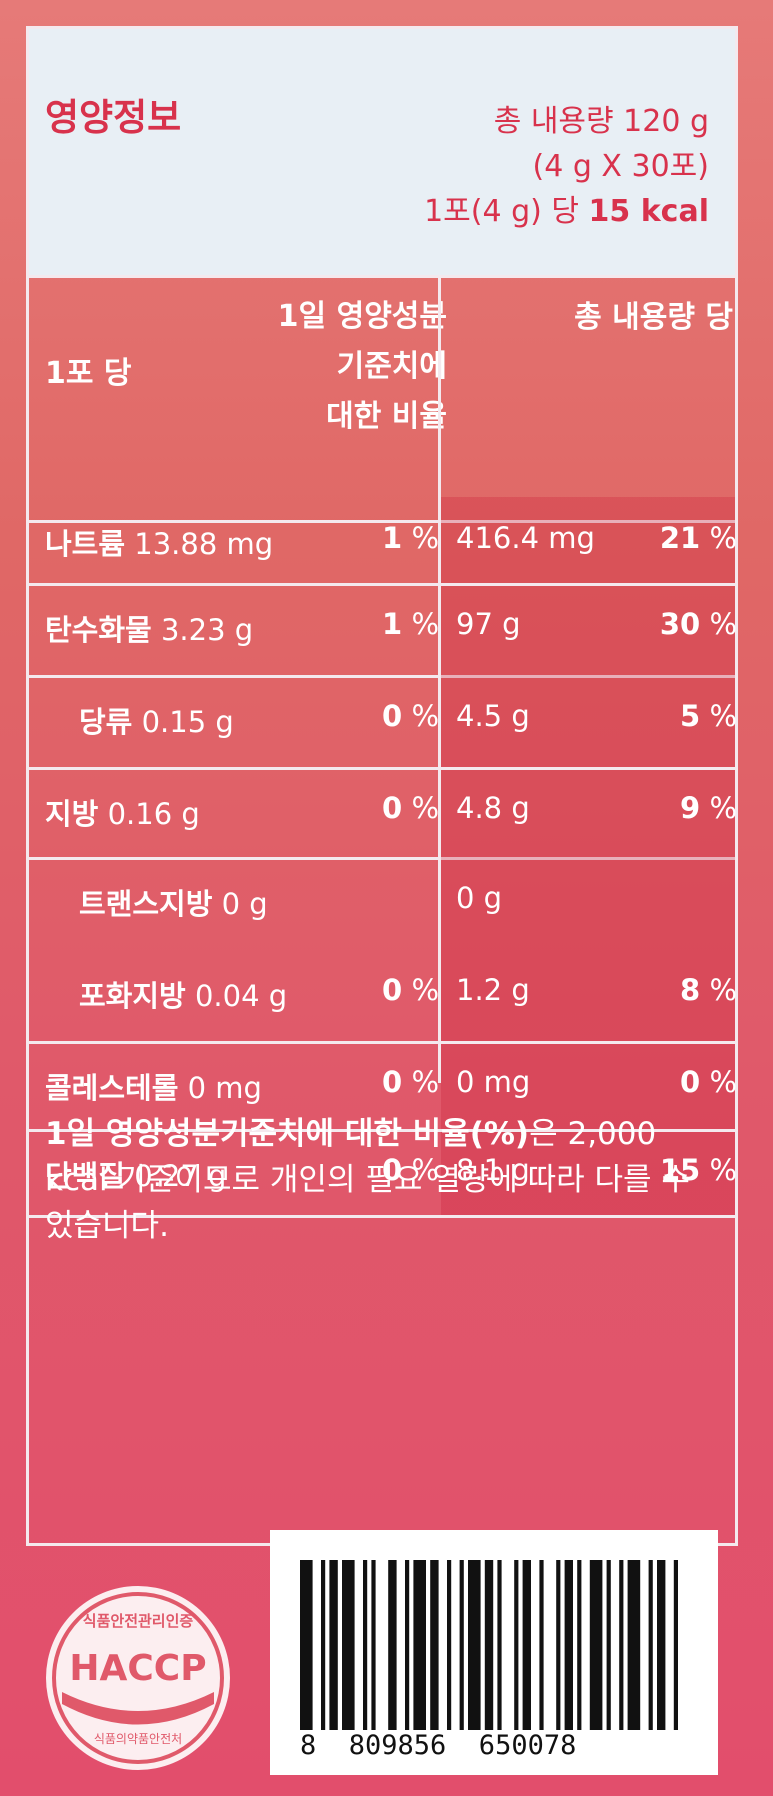  Describe the element at coordinates (72, 814) in the screenshot. I see `nutrient-label: 지방` at that location.